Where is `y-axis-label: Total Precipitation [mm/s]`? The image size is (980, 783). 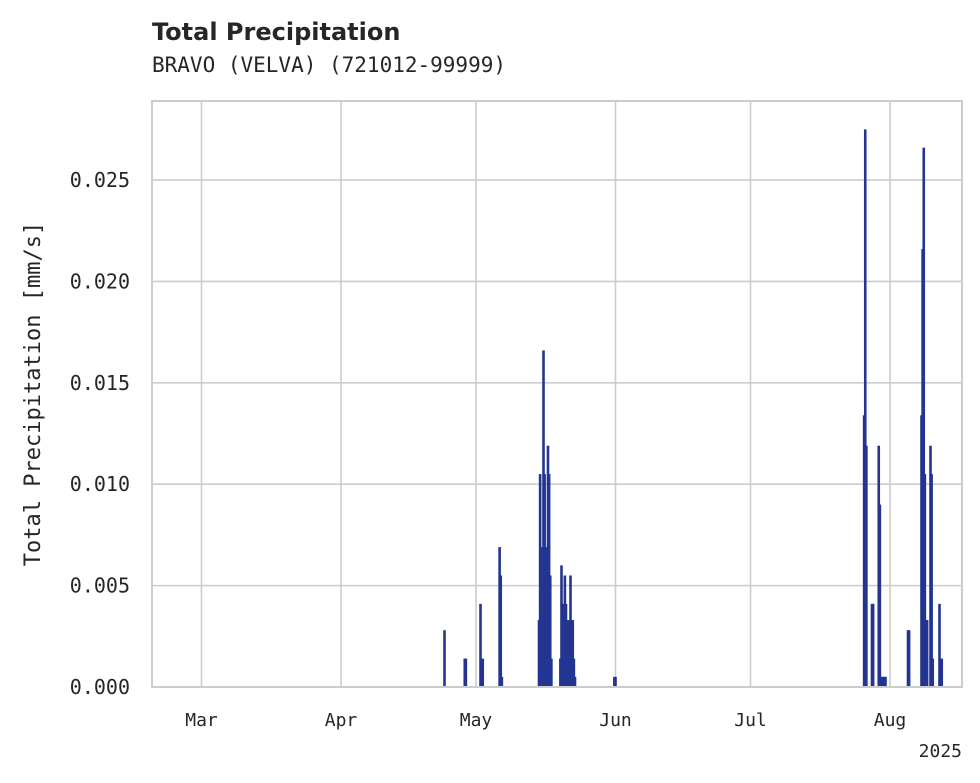 y-axis-label: Total Precipitation [mm/s] is located at coordinates (33, 394).